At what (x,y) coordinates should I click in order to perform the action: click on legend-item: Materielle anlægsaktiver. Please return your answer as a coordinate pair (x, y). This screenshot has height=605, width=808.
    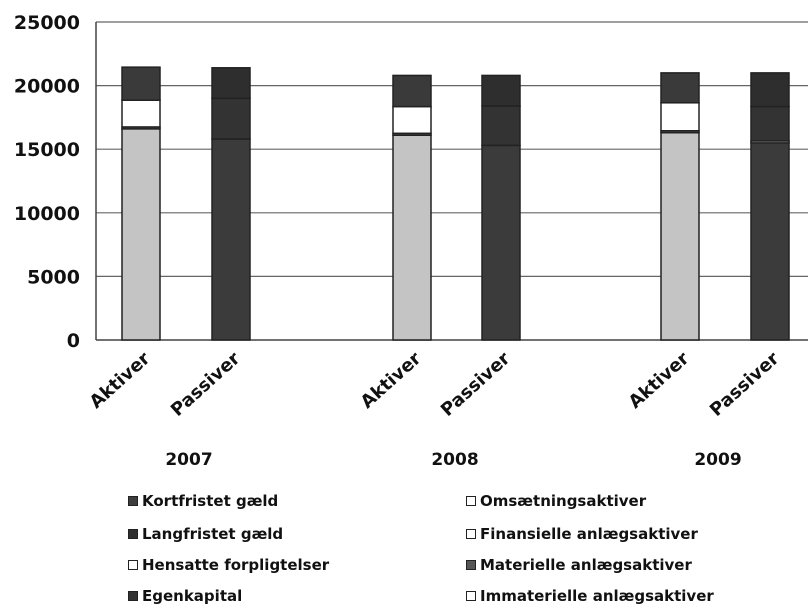
    Looking at the image, I should click on (579, 565).